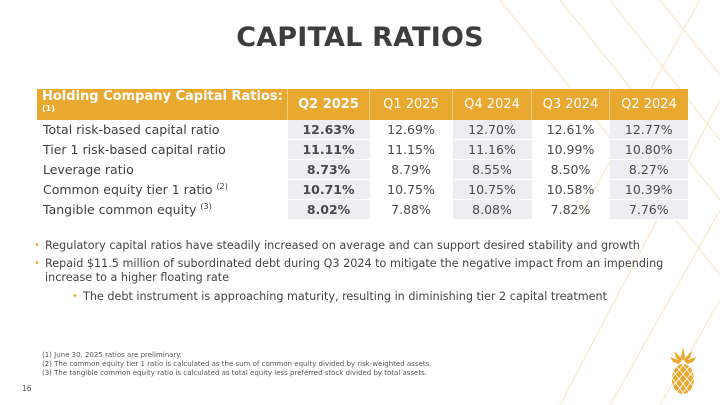  Describe the element at coordinates (411, 104) in the screenshot. I see `column-header: Q1 2025` at that location.